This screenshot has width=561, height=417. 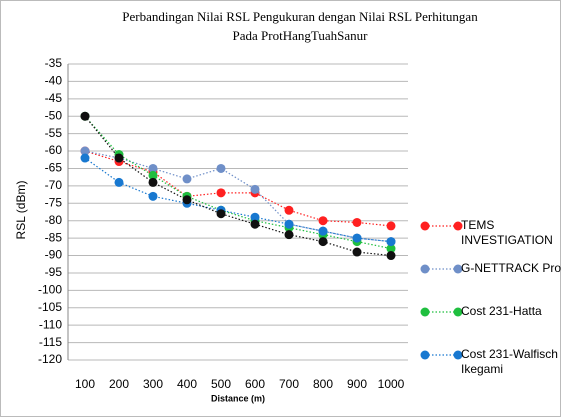 I want to click on x-tick-label: 600, so click(x=255, y=384).